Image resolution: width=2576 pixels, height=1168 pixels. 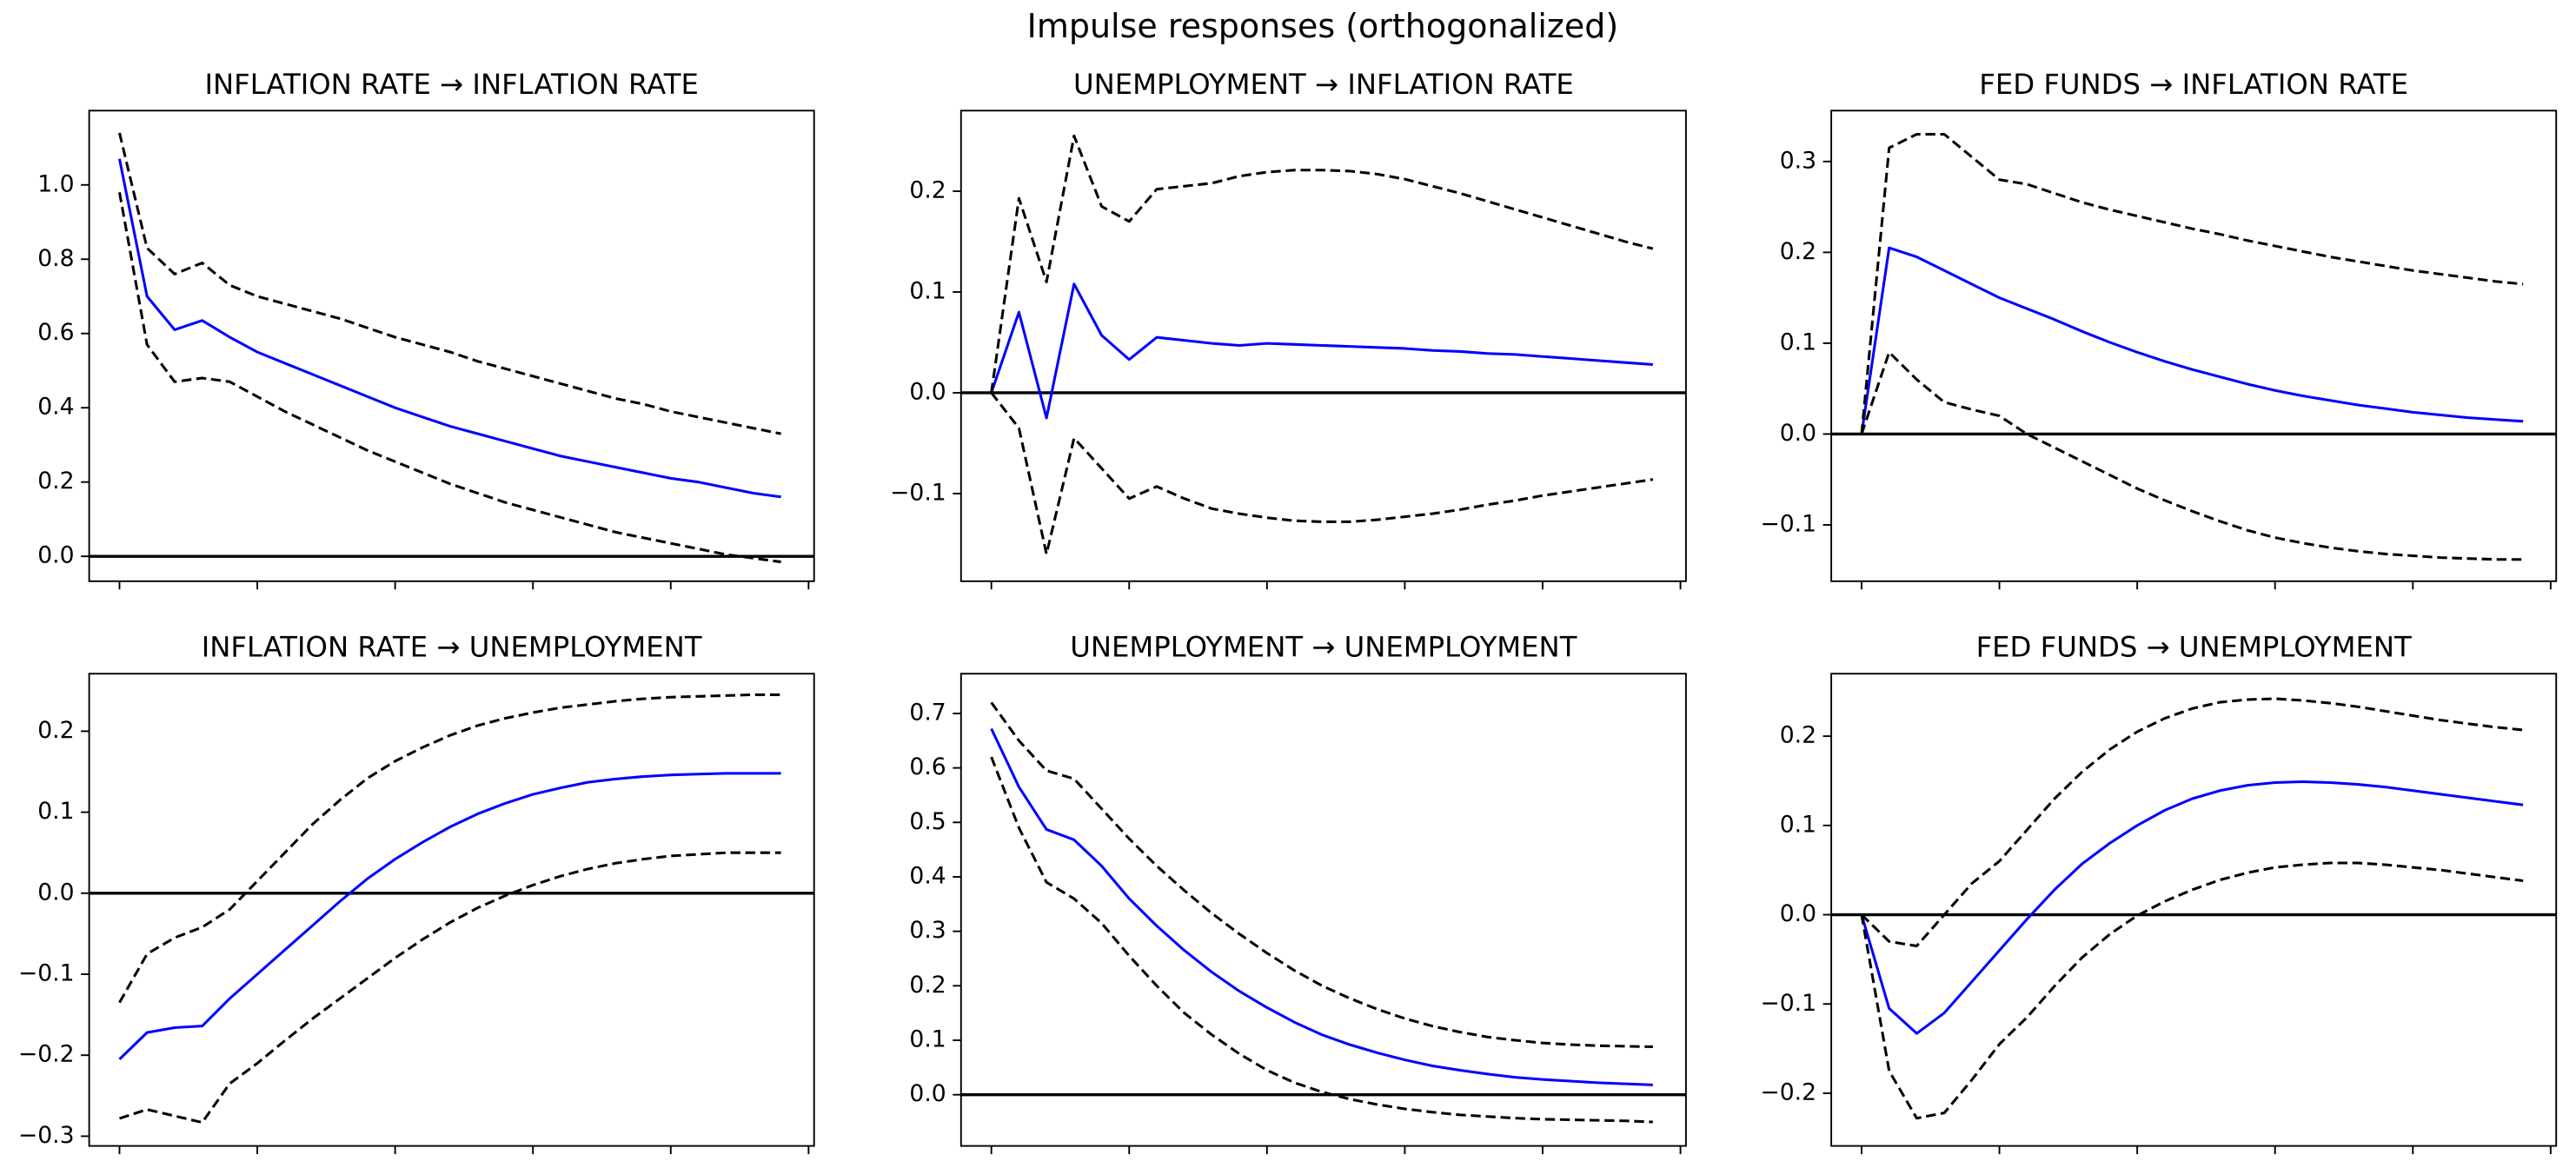 I want to click on subplot-title: INFLATION RATE → INFLATION RATE, so click(x=451, y=84).